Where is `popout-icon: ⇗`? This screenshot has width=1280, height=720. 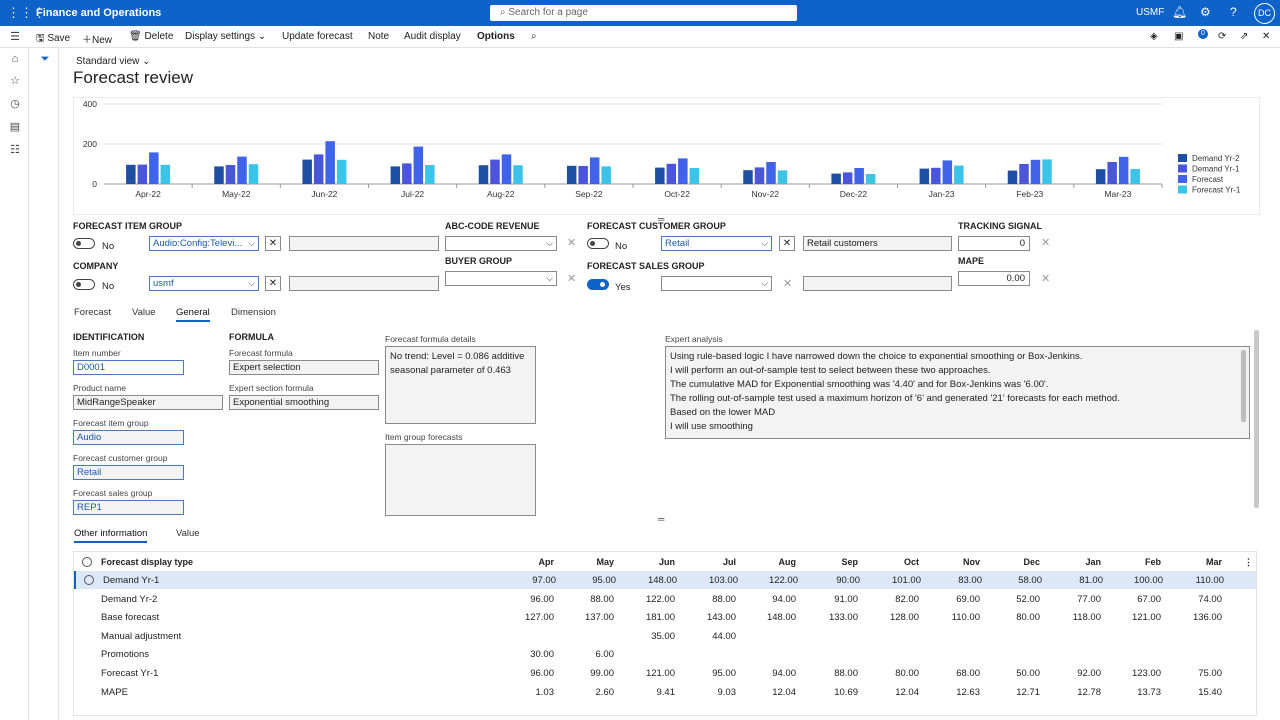 popout-icon: ⇗ is located at coordinates (1244, 36).